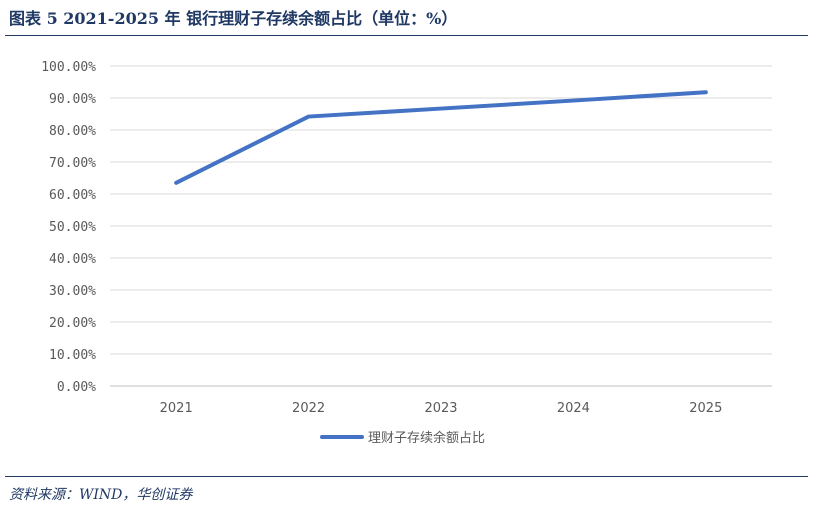 The image size is (814, 507). Describe the element at coordinates (72, 195) in the screenshot. I see `y-tick-label: 60.00%` at that location.